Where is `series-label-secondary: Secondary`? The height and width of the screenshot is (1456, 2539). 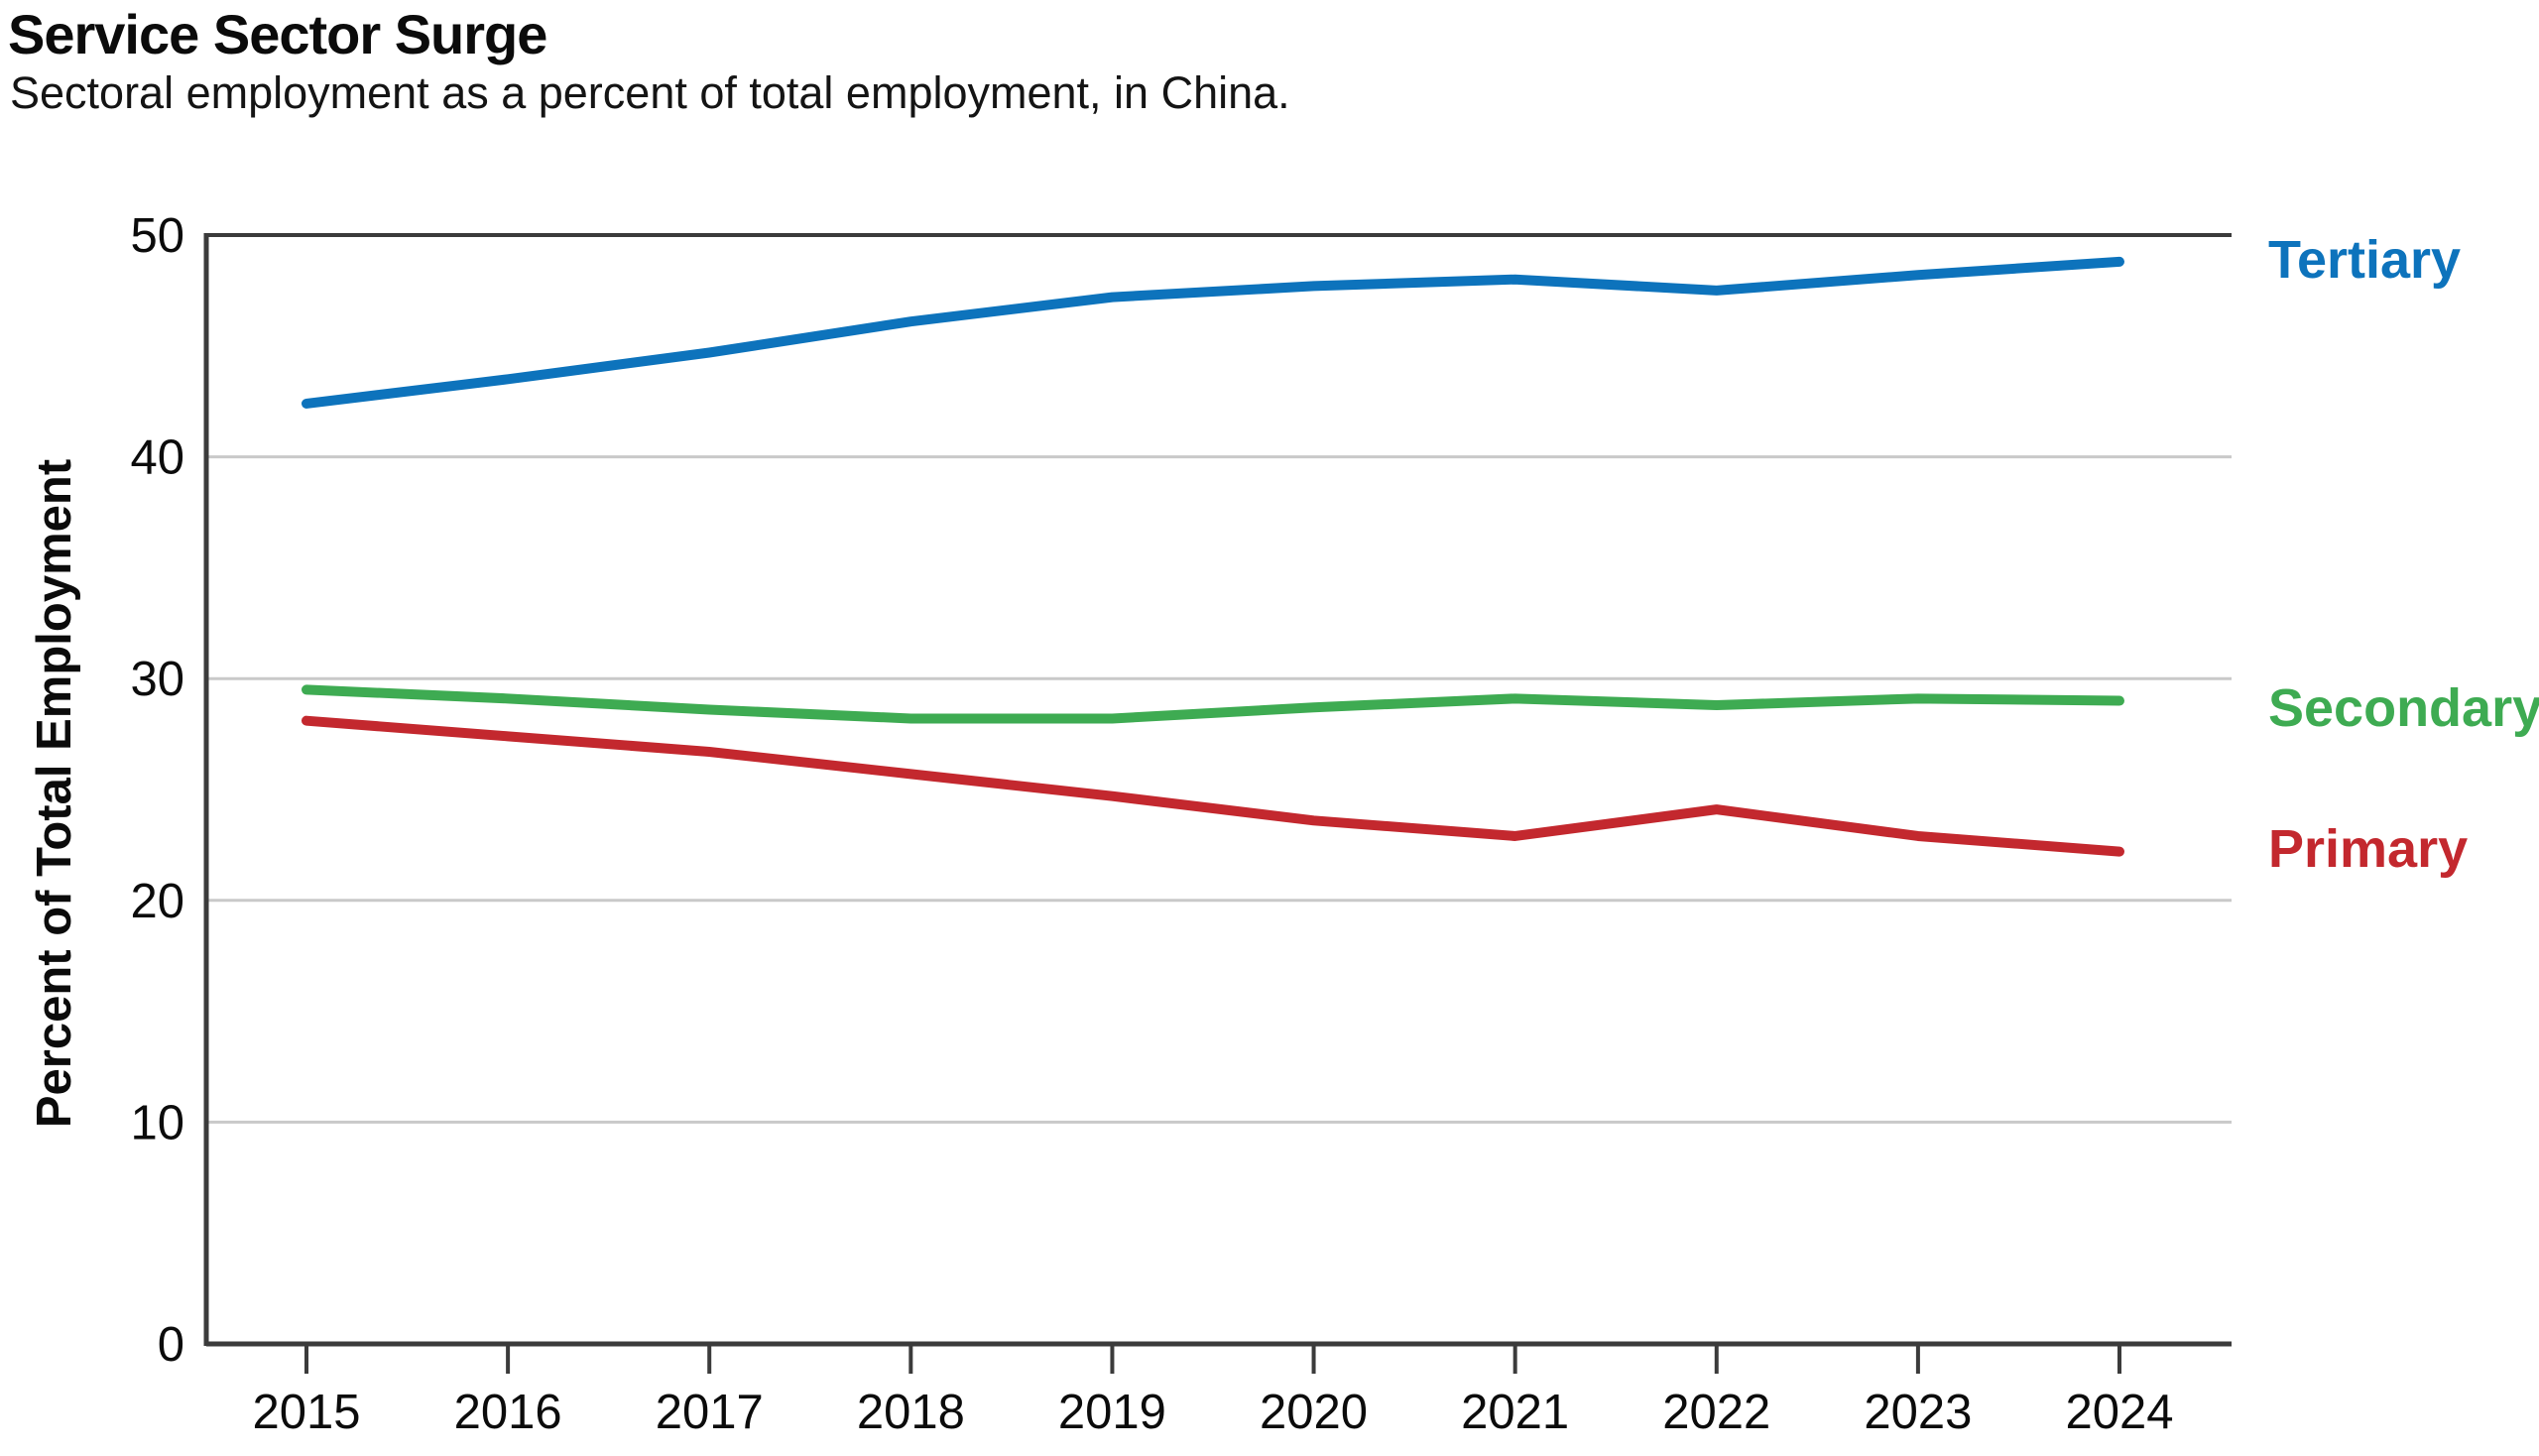 series-label-secondary: Secondary is located at coordinates (2403, 708).